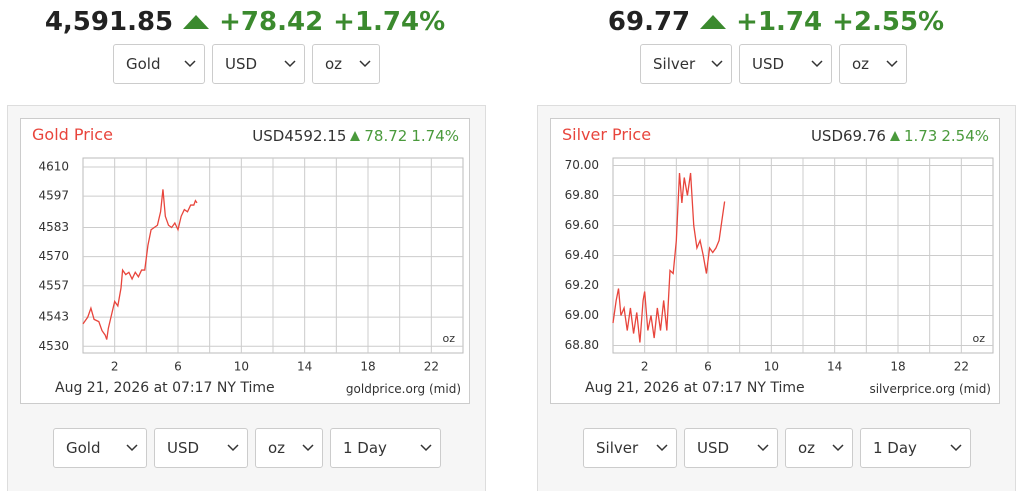  I want to click on y-tick-label: 69.60, so click(582, 225).